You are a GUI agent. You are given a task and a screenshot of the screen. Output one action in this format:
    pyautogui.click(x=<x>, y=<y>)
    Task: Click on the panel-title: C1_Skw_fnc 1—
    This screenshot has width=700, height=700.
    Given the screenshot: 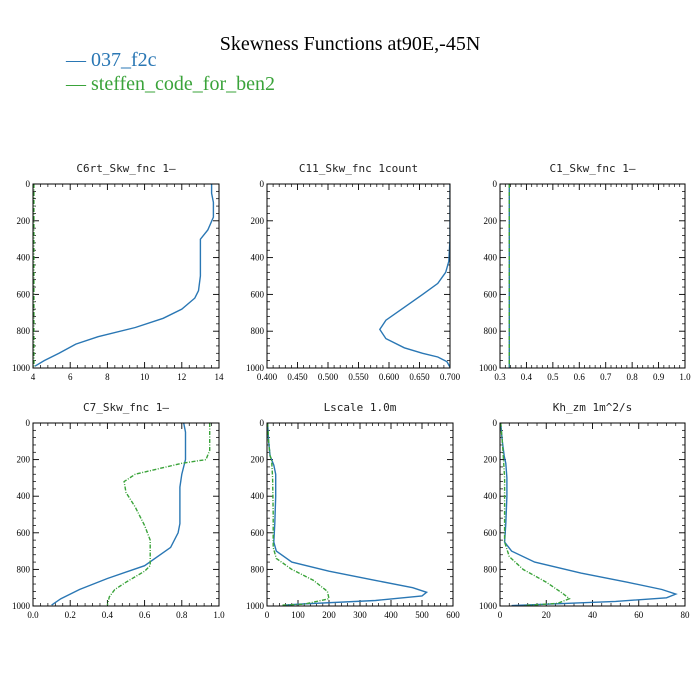 What is the action you would take?
    pyautogui.click(x=592, y=168)
    